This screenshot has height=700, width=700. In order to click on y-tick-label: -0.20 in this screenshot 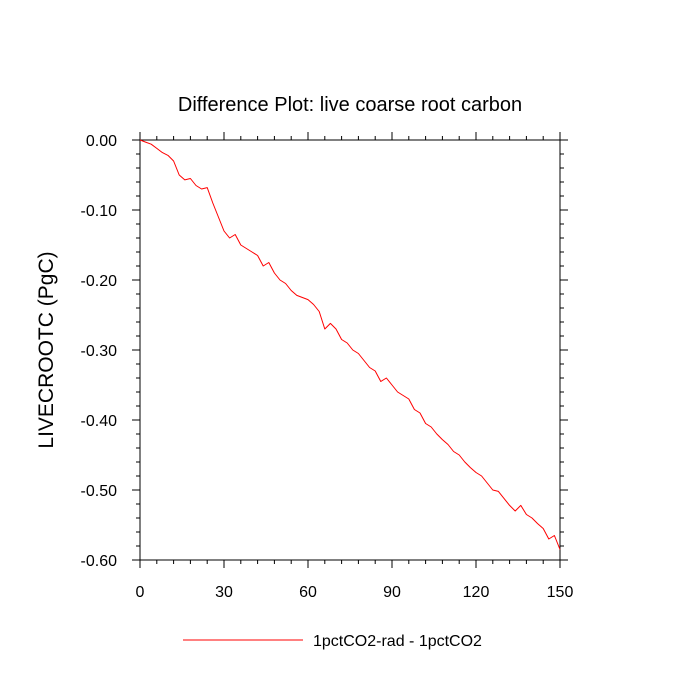, I will do `click(99, 281)`.